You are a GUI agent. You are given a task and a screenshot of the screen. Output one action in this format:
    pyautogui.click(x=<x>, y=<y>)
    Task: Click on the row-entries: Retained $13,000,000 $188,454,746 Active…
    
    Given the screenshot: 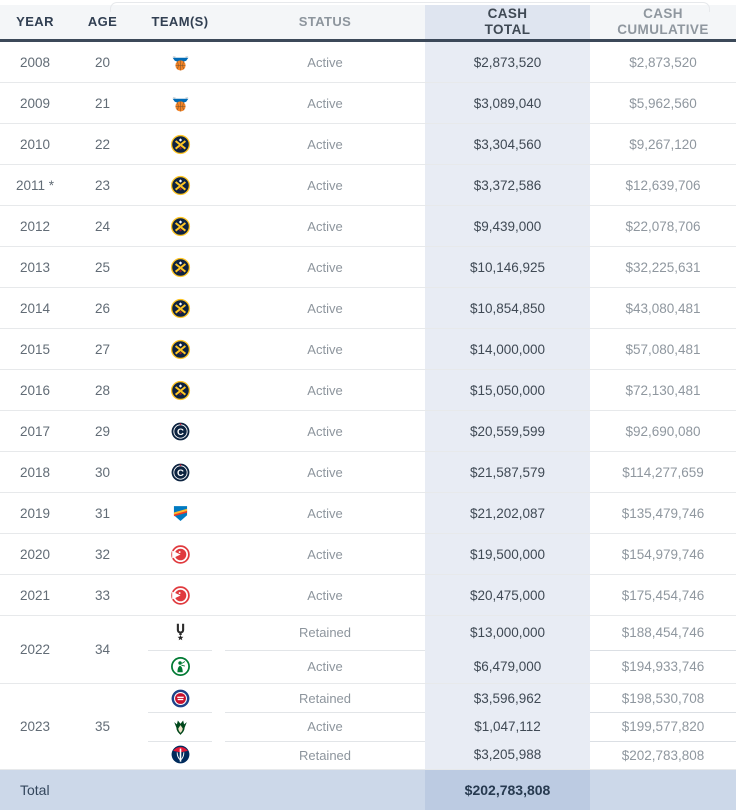 What is the action you would take?
    pyautogui.click(x=435, y=649)
    